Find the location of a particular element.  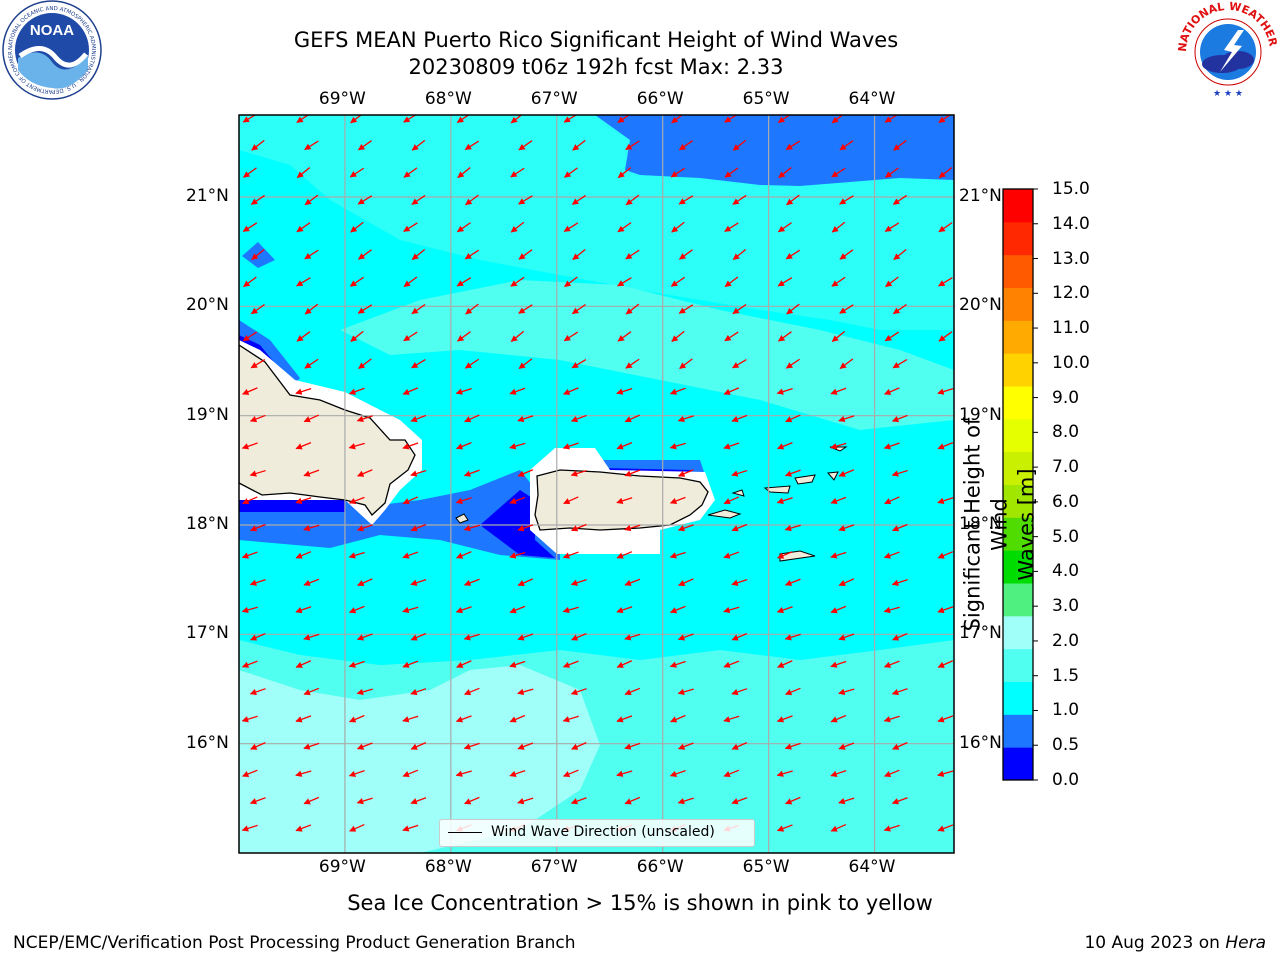

colorbar-tick-label: 14.0 is located at coordinates (1071, 223).